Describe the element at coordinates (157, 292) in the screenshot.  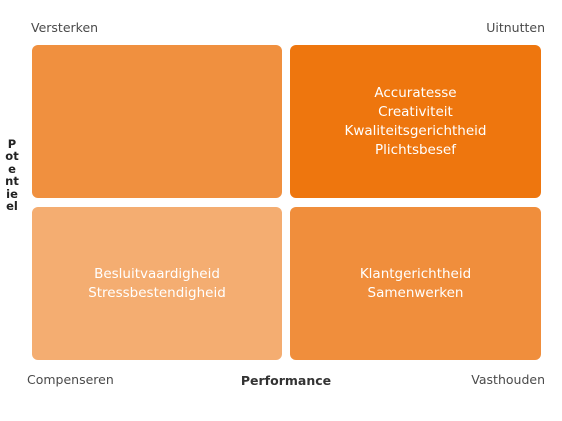
I see `quadrant-item: Stressbestendigheid` at that location.